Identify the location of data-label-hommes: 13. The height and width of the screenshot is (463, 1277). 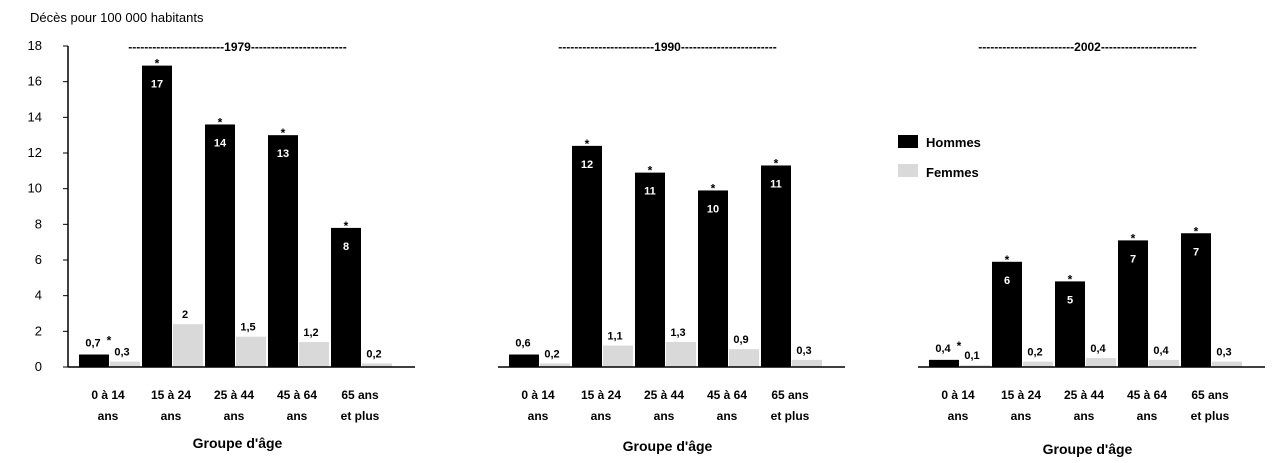
(283, 154).